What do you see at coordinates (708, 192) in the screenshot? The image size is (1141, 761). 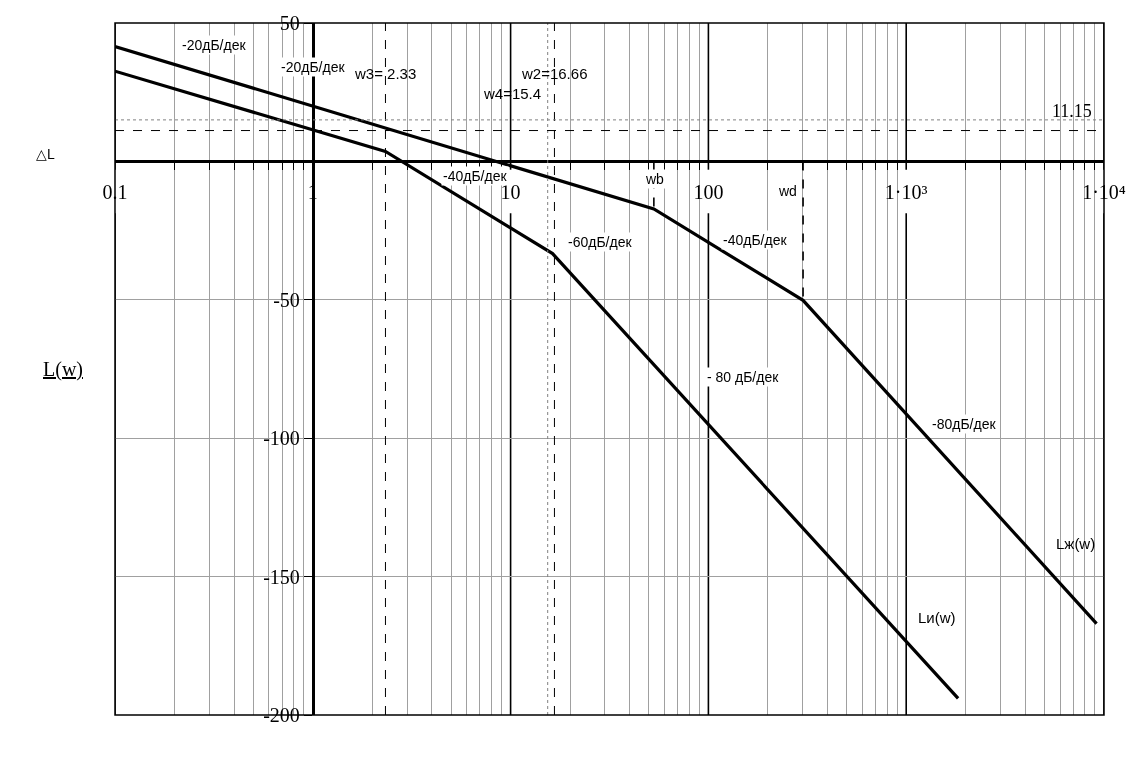 I see `x-tick-label: 100` at bounding box center [708, 192].